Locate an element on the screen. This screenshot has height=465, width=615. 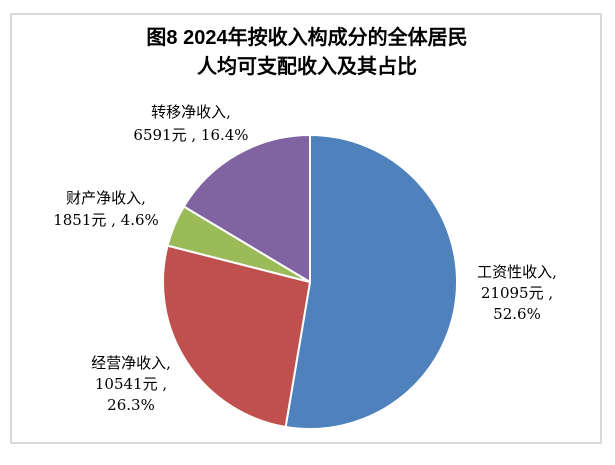
label-wage-income: 工资性收入, 21095元 , 52.6% is located at coordinates (517, 293).